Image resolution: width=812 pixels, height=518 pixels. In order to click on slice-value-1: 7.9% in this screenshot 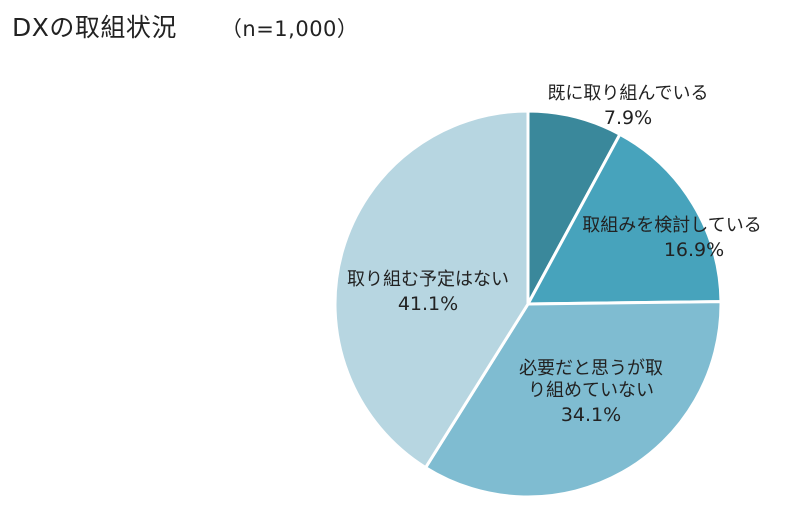, I will do `click(628, 118)`.